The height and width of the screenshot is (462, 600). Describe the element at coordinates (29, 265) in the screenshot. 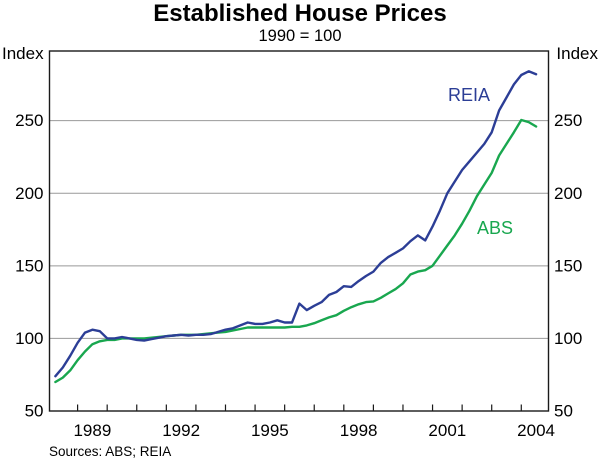

I see `y-tick-label-left-150: 150` at that location.